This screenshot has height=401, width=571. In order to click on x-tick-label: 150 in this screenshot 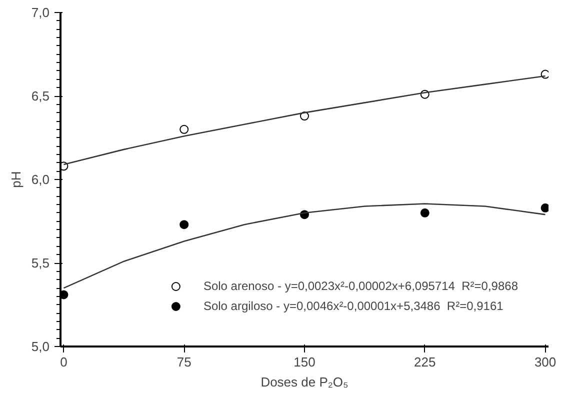, I will do `click(305, 362)`.